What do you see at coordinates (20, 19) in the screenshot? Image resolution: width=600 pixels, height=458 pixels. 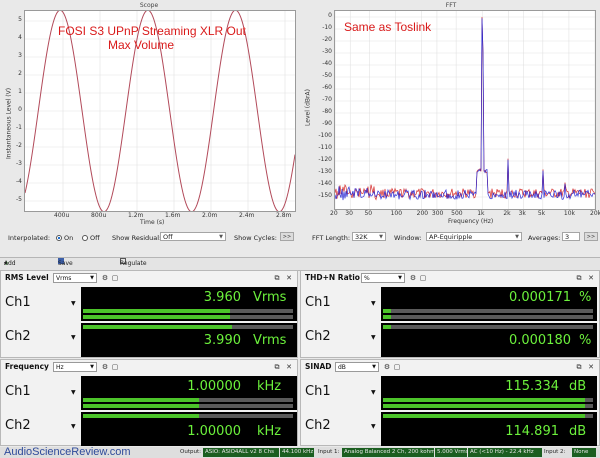 I see `scope-ytick-label: 5` at bounding box center [20, 19].